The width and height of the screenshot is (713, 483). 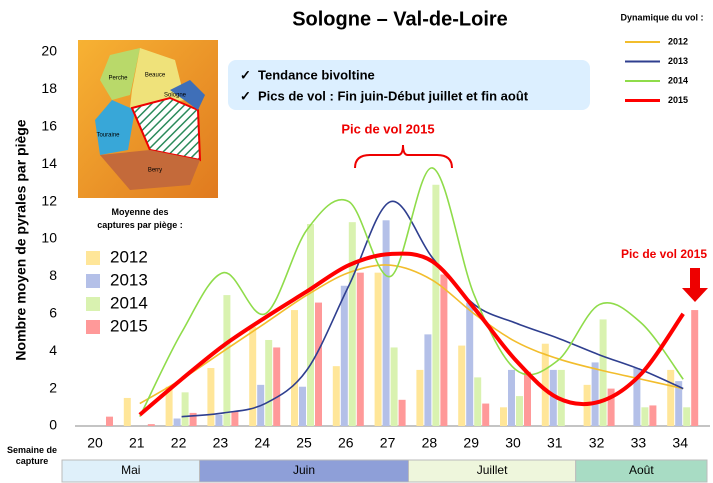 I want to click on x-tick-label: 32, so click(x=597, y=443).